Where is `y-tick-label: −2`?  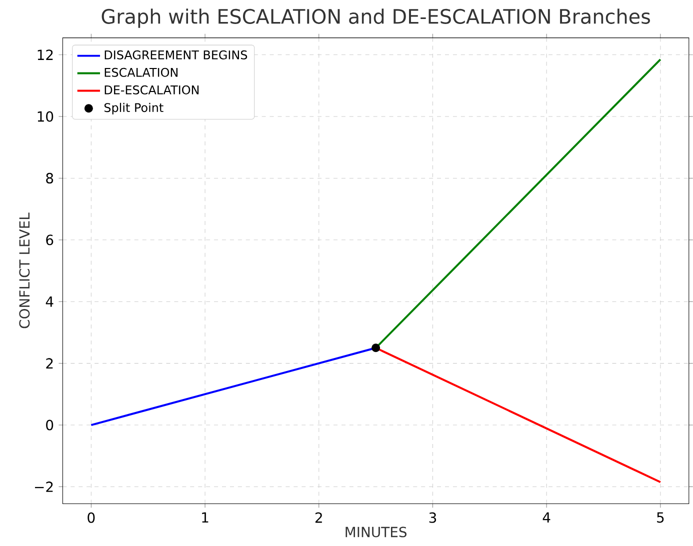
y-tick-label: −2 is located at coordinates (43, 487).